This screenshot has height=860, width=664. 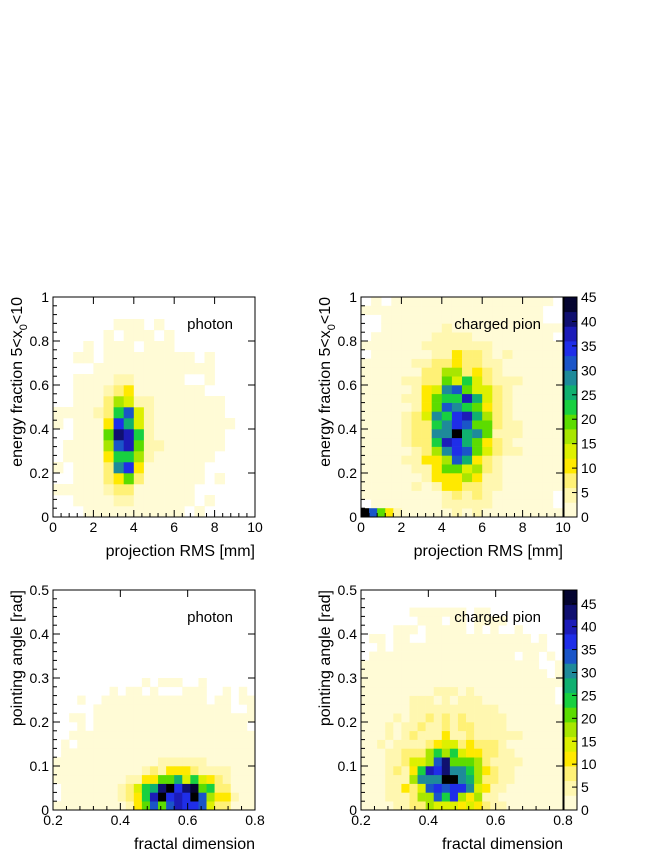 I want to click on x-tick-label: 0.2, so click(x=361, y=820).